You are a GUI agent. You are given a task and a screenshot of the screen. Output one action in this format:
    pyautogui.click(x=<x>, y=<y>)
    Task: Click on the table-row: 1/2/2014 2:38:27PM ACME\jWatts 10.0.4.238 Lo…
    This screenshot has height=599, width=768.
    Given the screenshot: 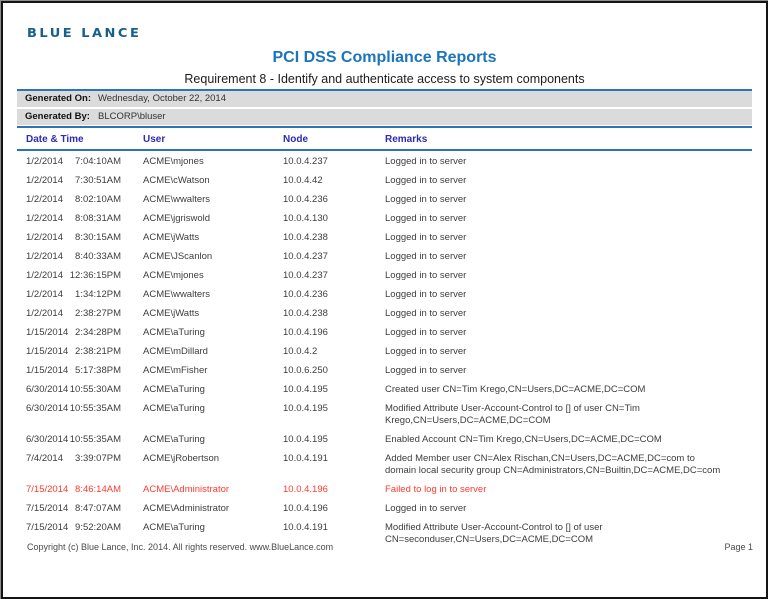 What is the action you would take?
    pyautogui.click(x=384, y=313)
    